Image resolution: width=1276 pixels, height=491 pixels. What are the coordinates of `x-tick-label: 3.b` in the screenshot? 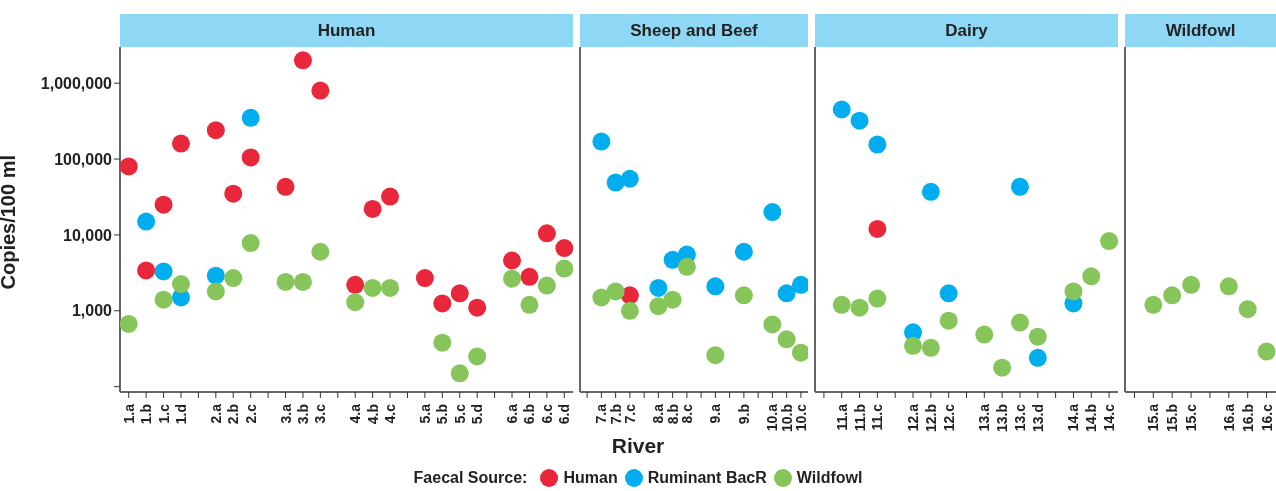 It's located at (302, 414).